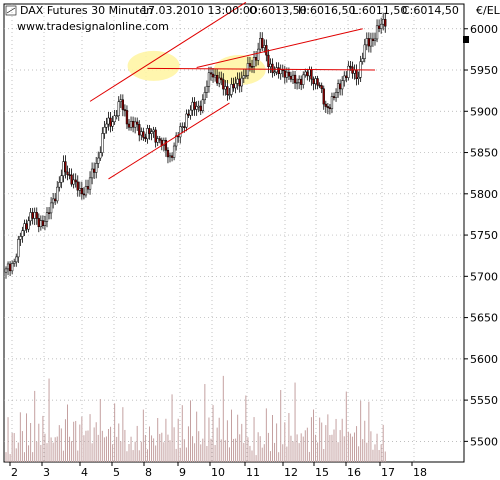 The image size is (500, 480). What do you see at coordinates (484, 70) in the screenshot?
I see `y-tick-label: 5950` at bounding box center [484, 70].